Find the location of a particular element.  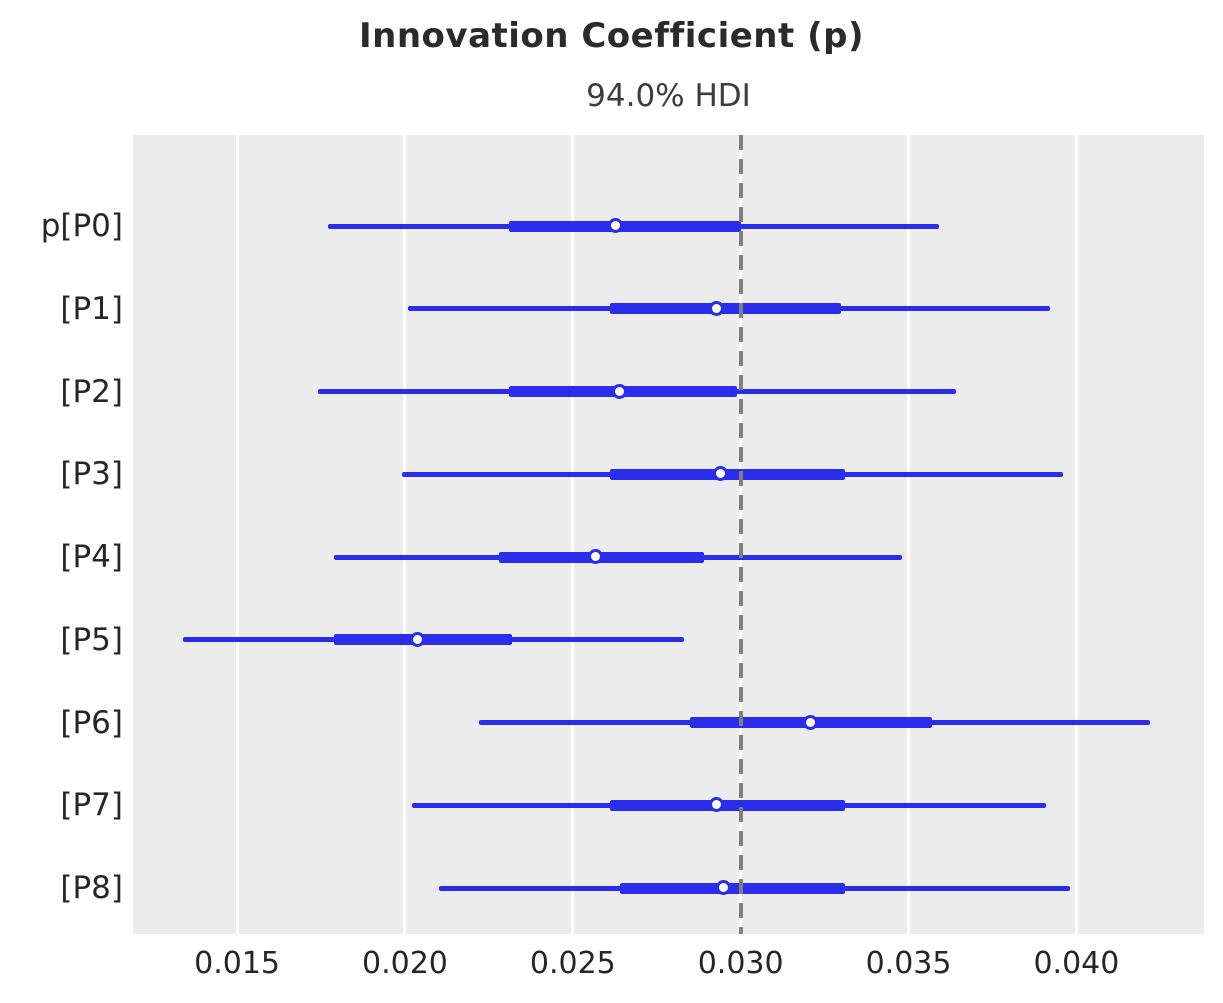

y-axis-label: [P8] is located at coordinates (91, 888).